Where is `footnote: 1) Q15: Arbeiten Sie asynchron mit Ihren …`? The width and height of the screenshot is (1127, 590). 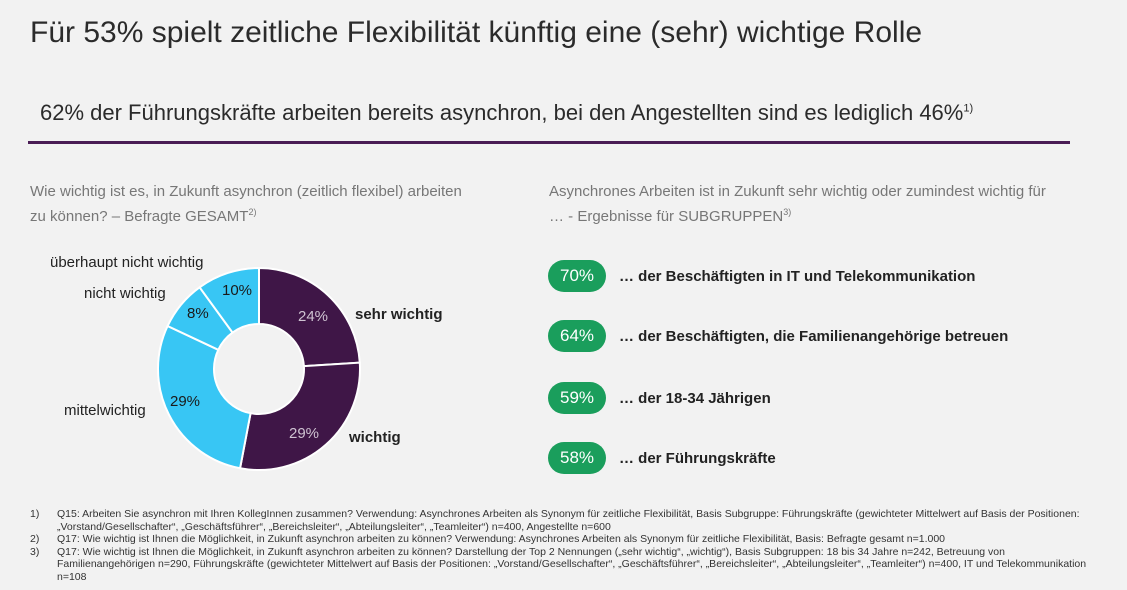
footnote: 1) Q15: Arbeiten Sie asynchron mit Ihren … is located at coordinates (565, 520).